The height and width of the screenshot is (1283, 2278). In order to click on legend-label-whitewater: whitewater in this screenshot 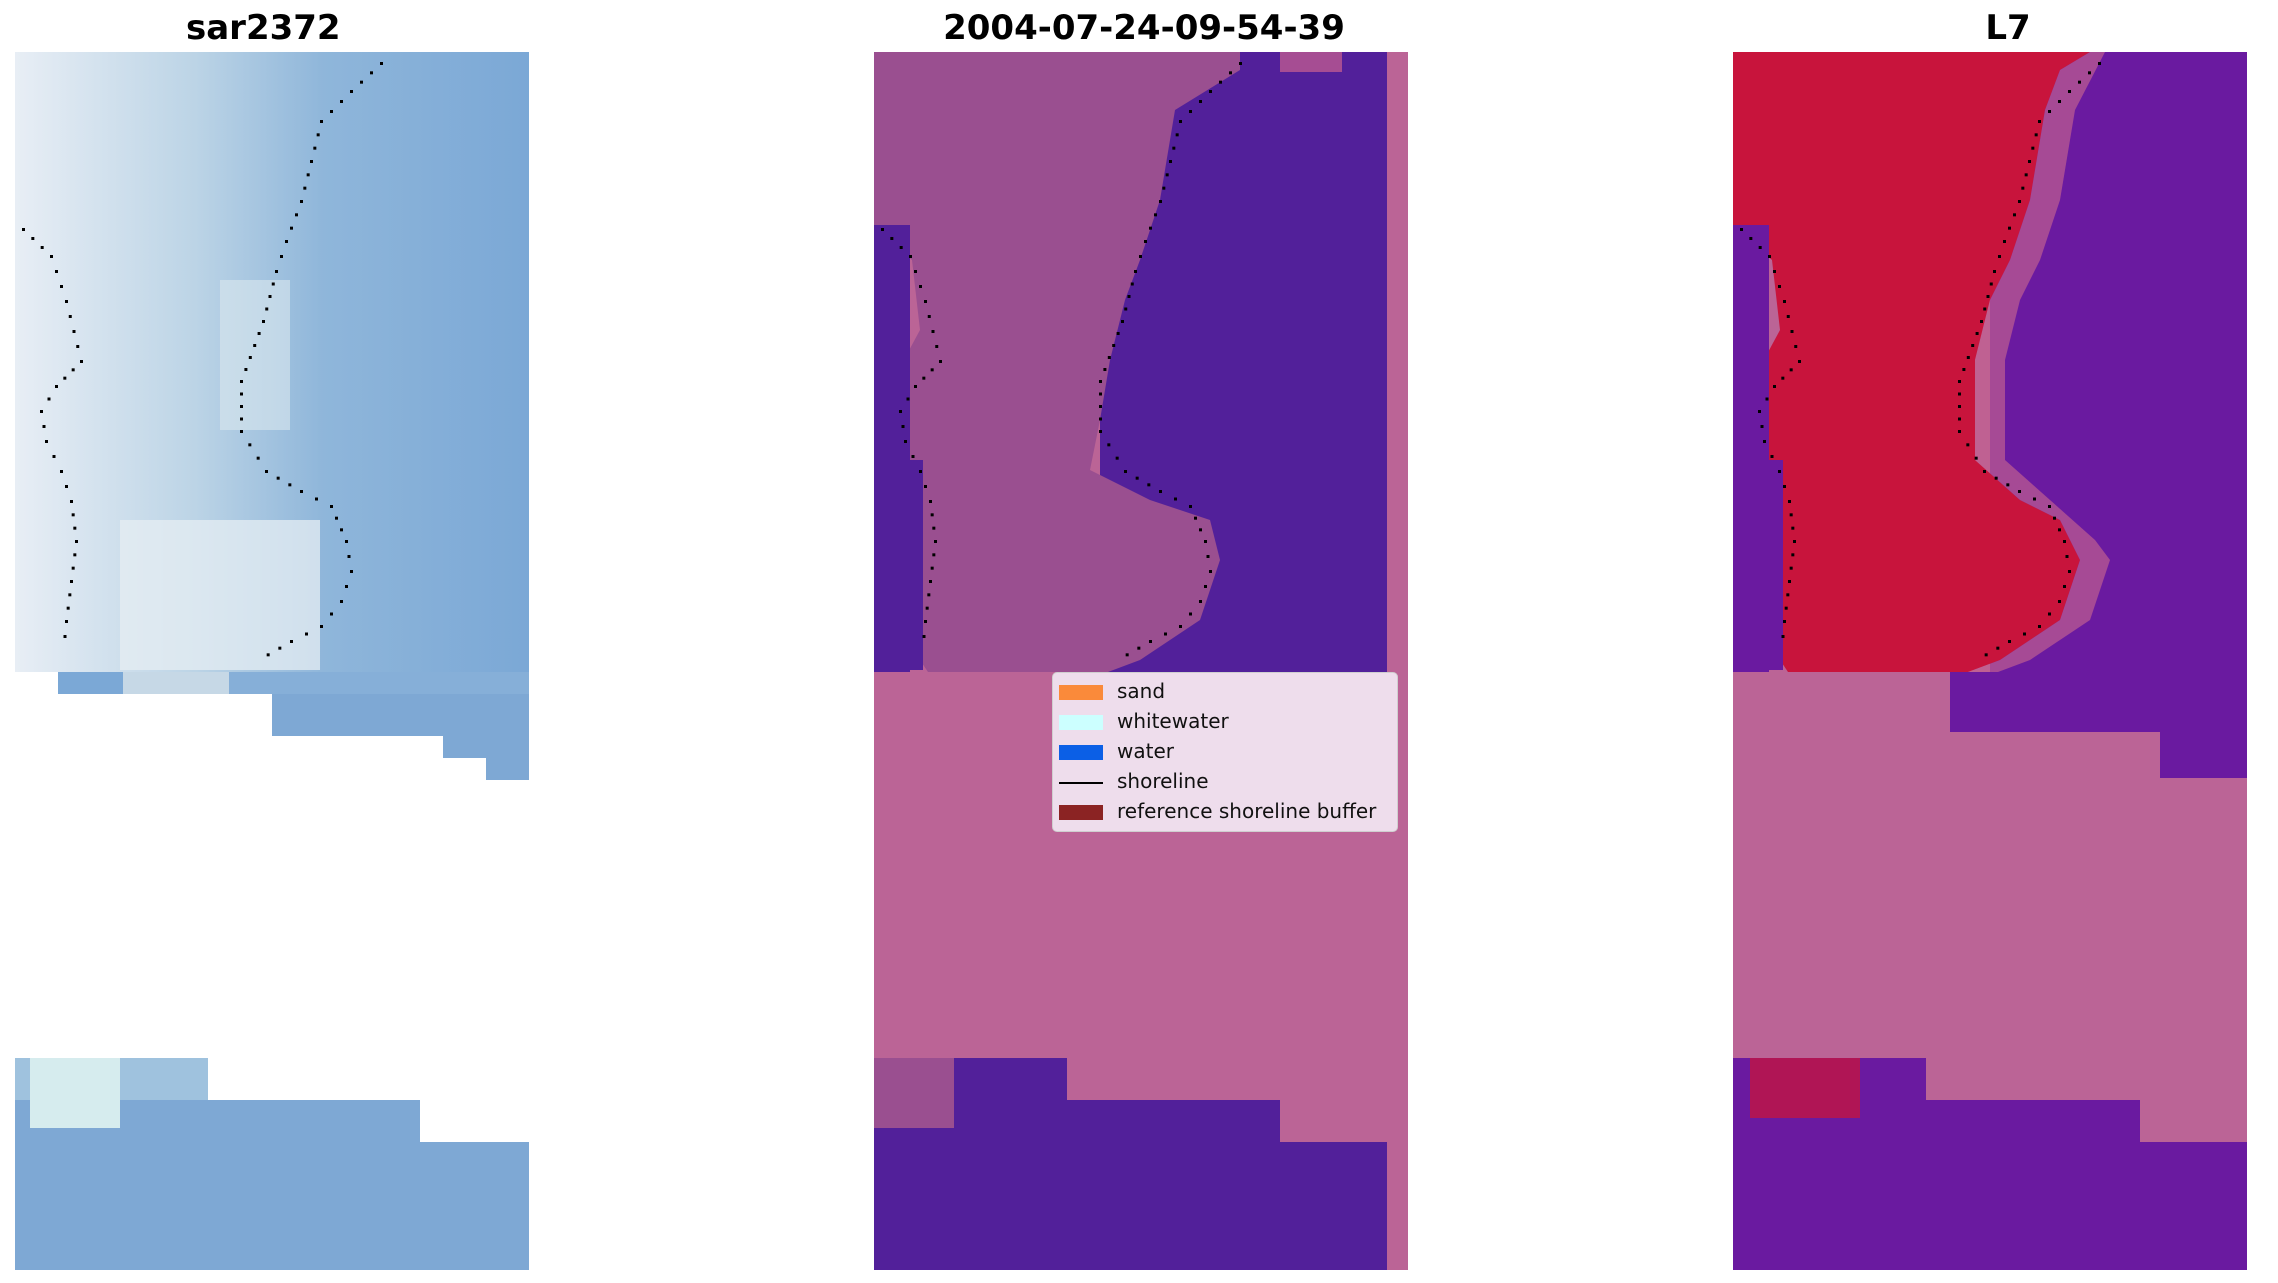, I will do `click(1173, 721)`.